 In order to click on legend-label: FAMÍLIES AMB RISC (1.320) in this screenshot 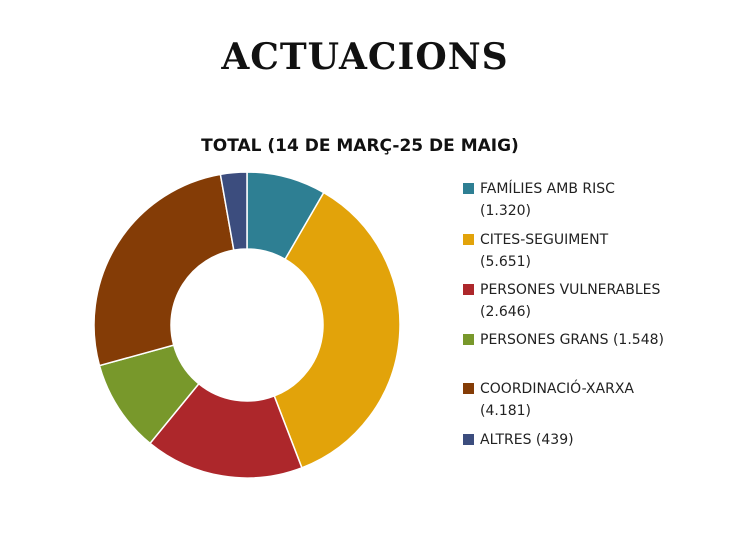, I will do `click(547, 200)`.